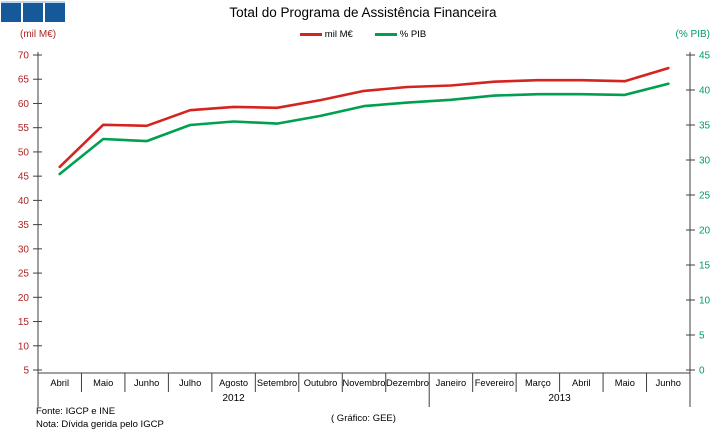  What do you see at coordinates (364, 383) in the screenshot?
I see `x-axis-month-label: Novembro` at bounding box center [364, 383].